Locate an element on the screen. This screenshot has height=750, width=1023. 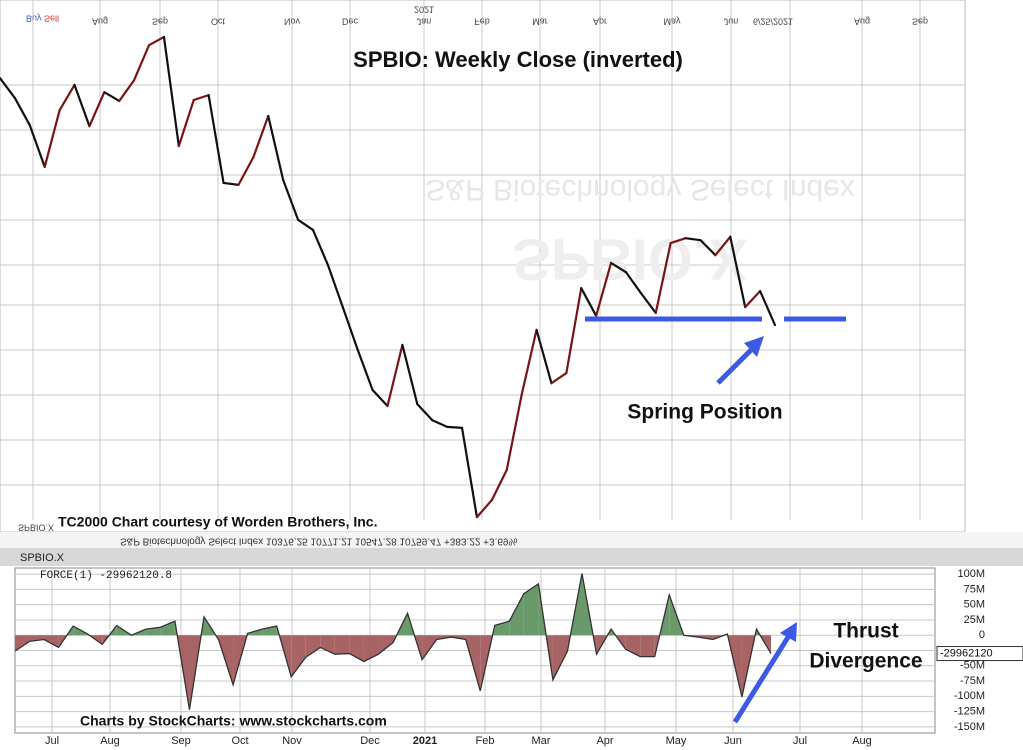
y-tick-label: -125M is located at coordinates (969, 712).